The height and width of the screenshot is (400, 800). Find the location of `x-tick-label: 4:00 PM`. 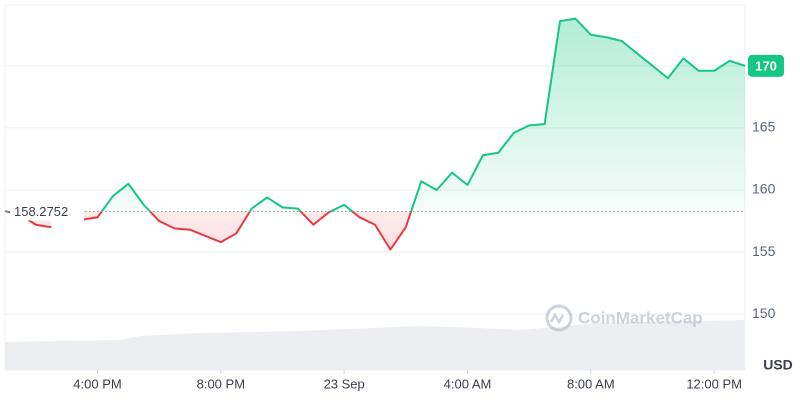

x-tick-label: 4:00 PM is located at coordinates (97, 383).